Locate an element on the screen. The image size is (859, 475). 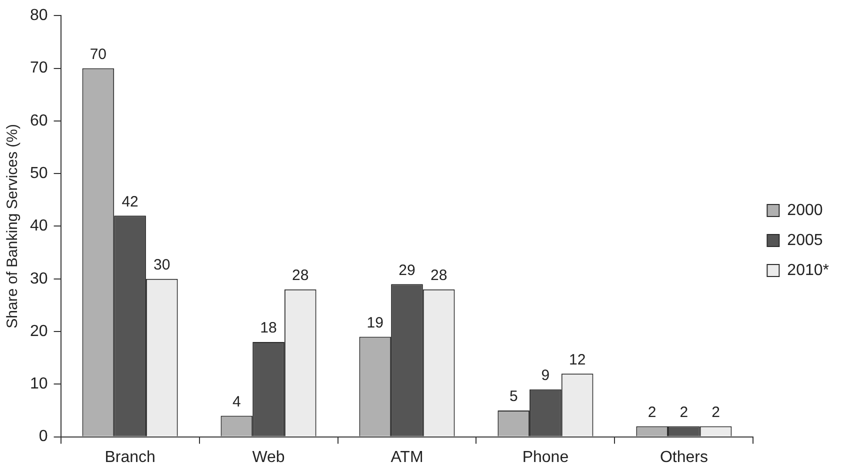
legend-label: 2010* is located at coordinates (808, 270).